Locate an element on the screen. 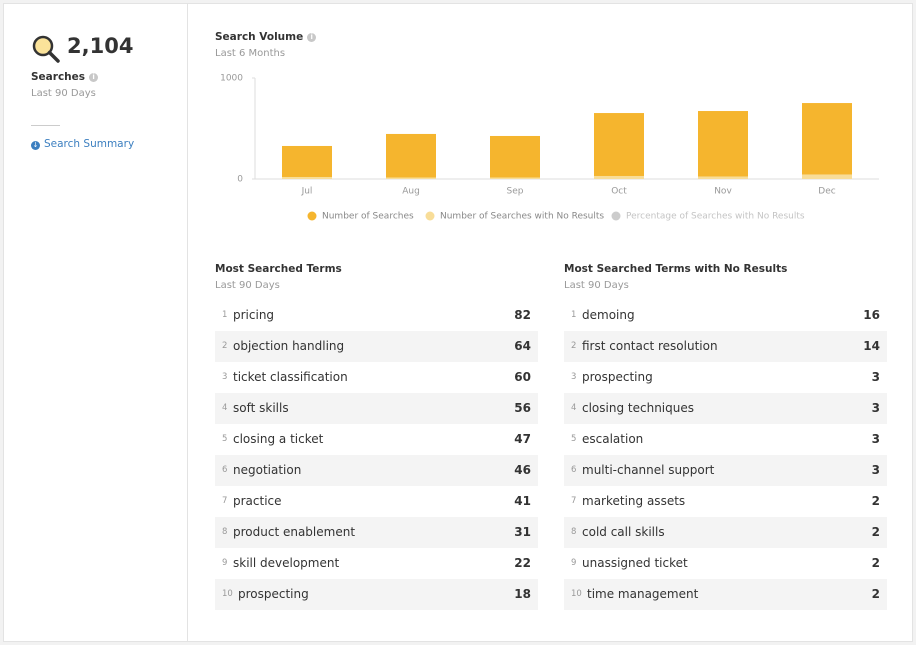  count: 18 is located at coordinates (522, 594).